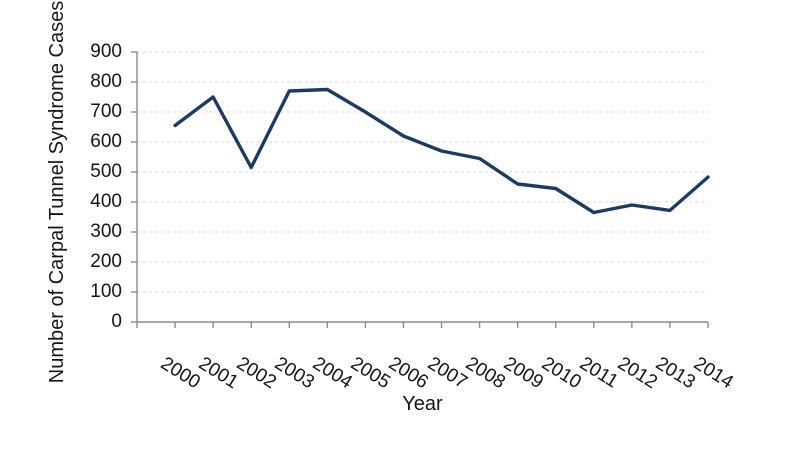  What do you see at coordinates (422, 404) in the screenshot?
I see `x-axis-title: Year` at bounding box center [422, 404].